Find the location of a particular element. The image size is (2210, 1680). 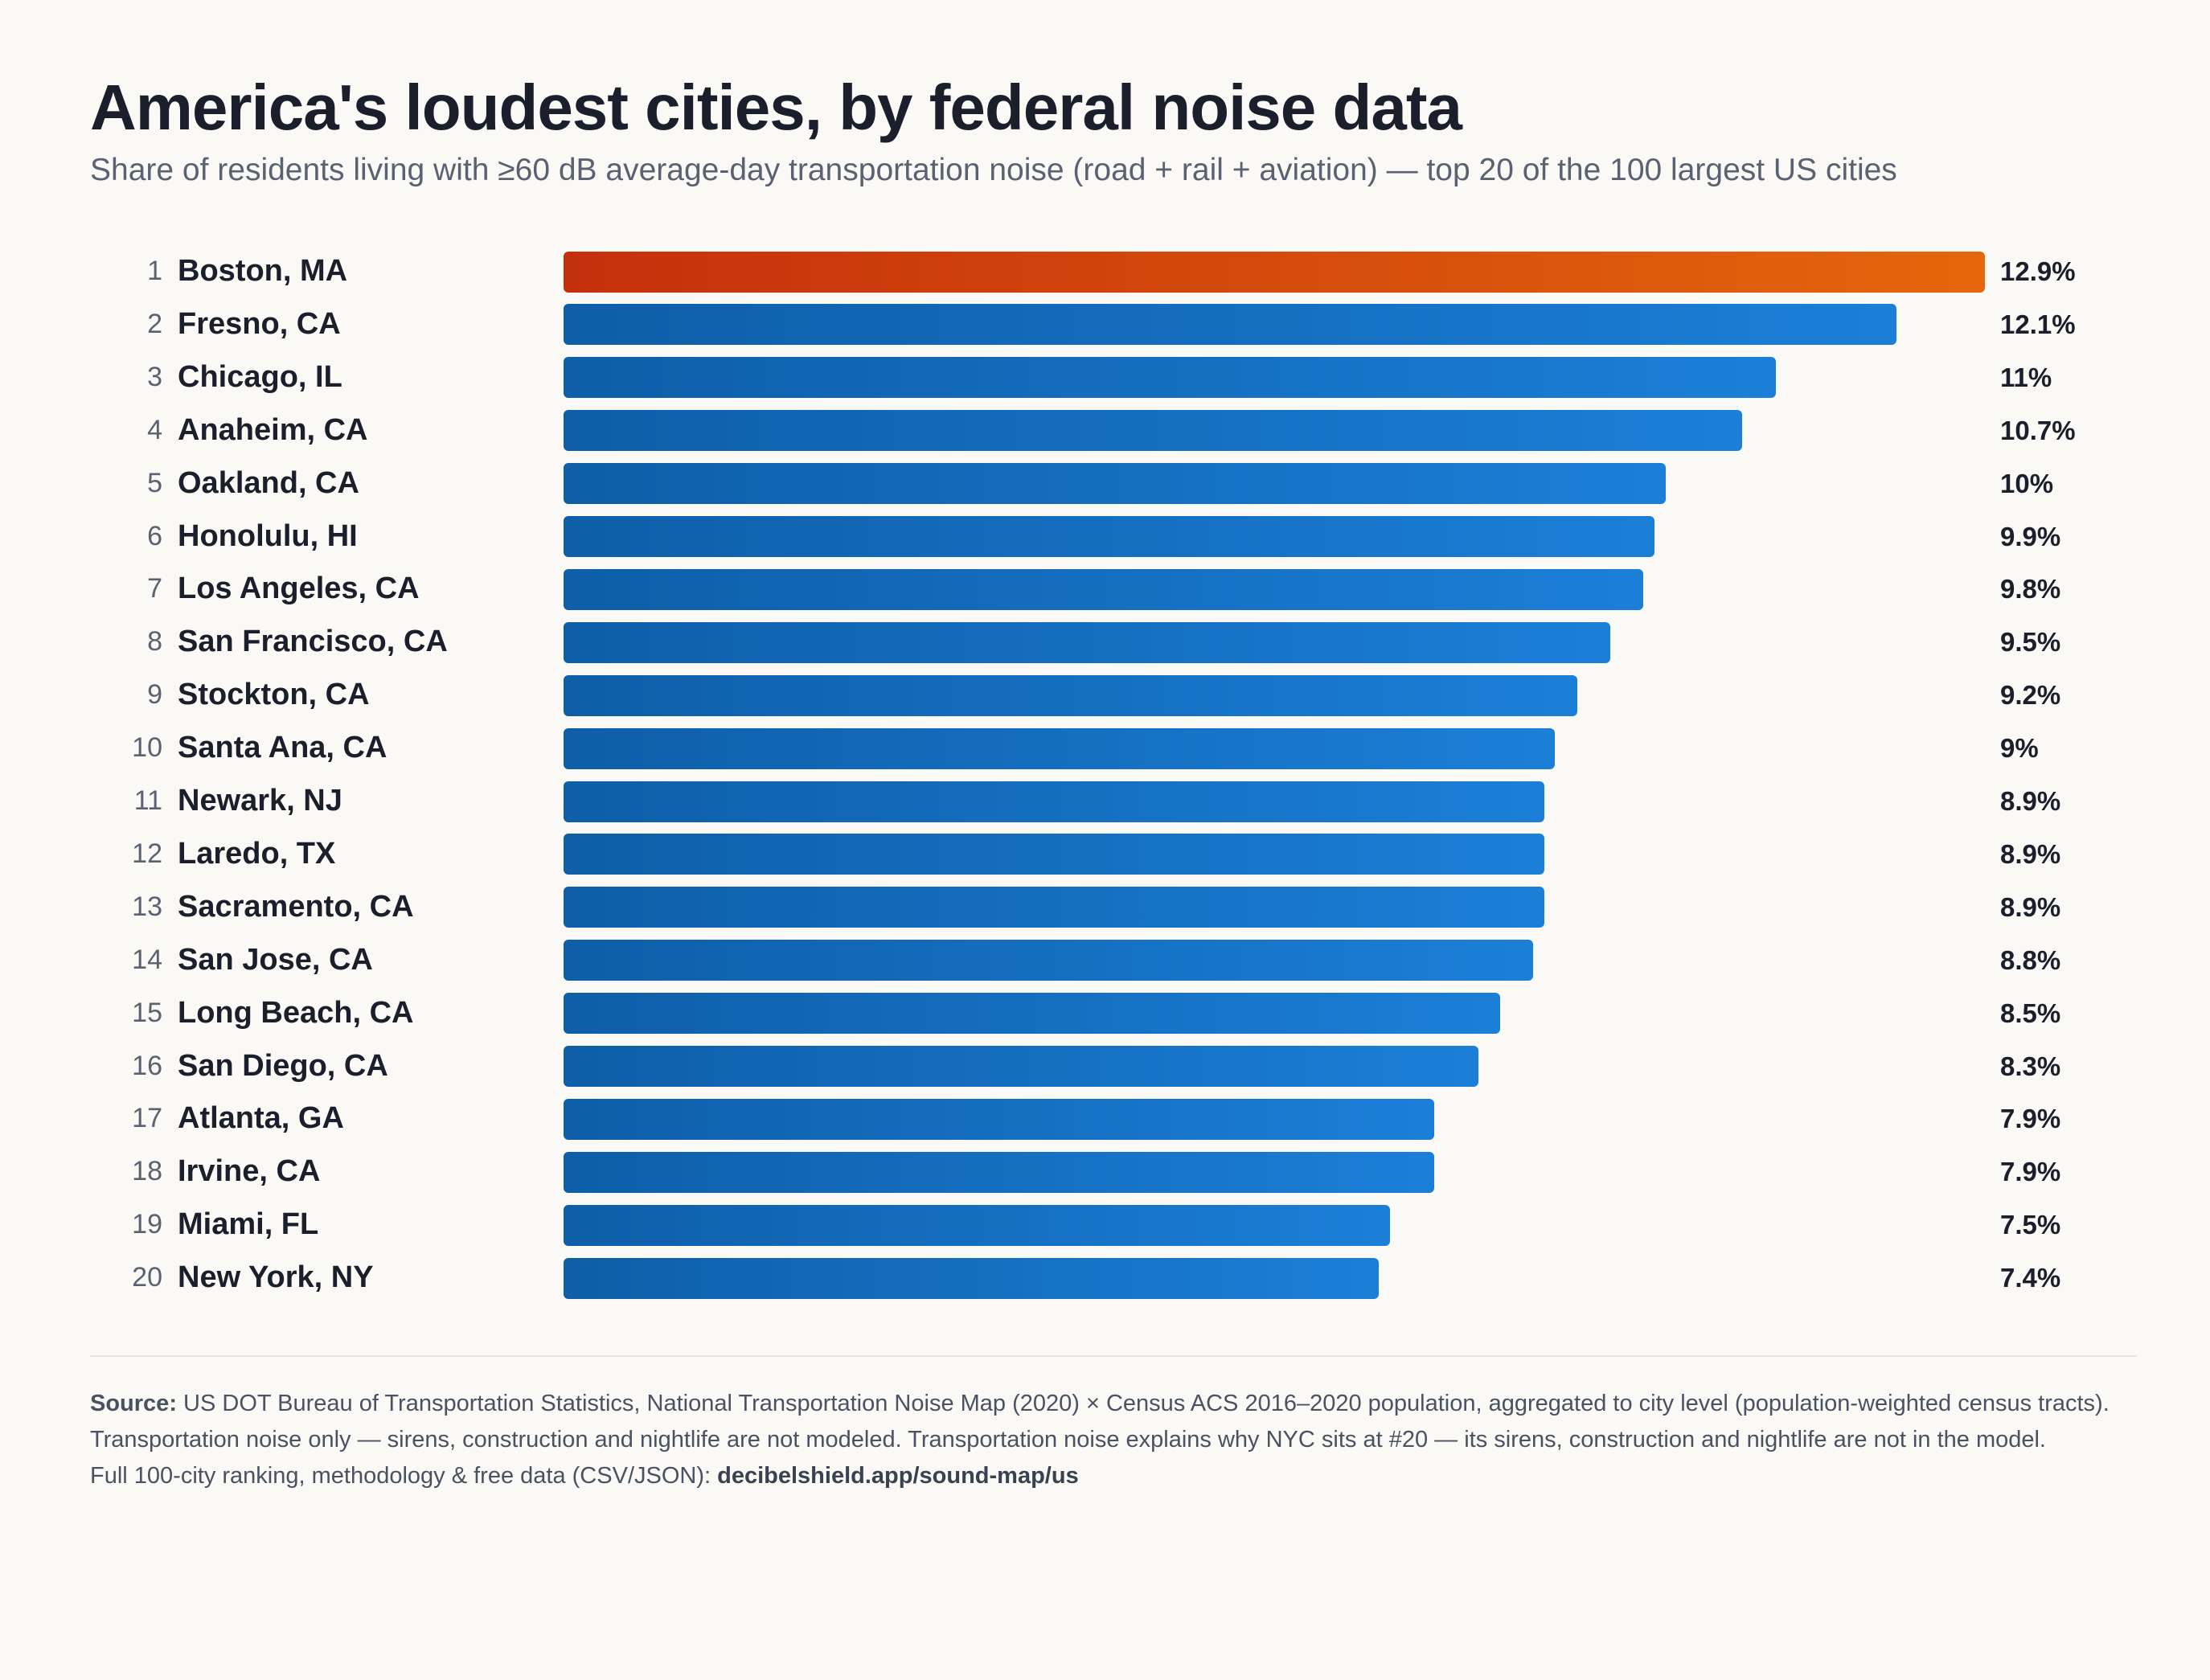

city-label: Anaheim, CA is located at coordinates (273, 429).